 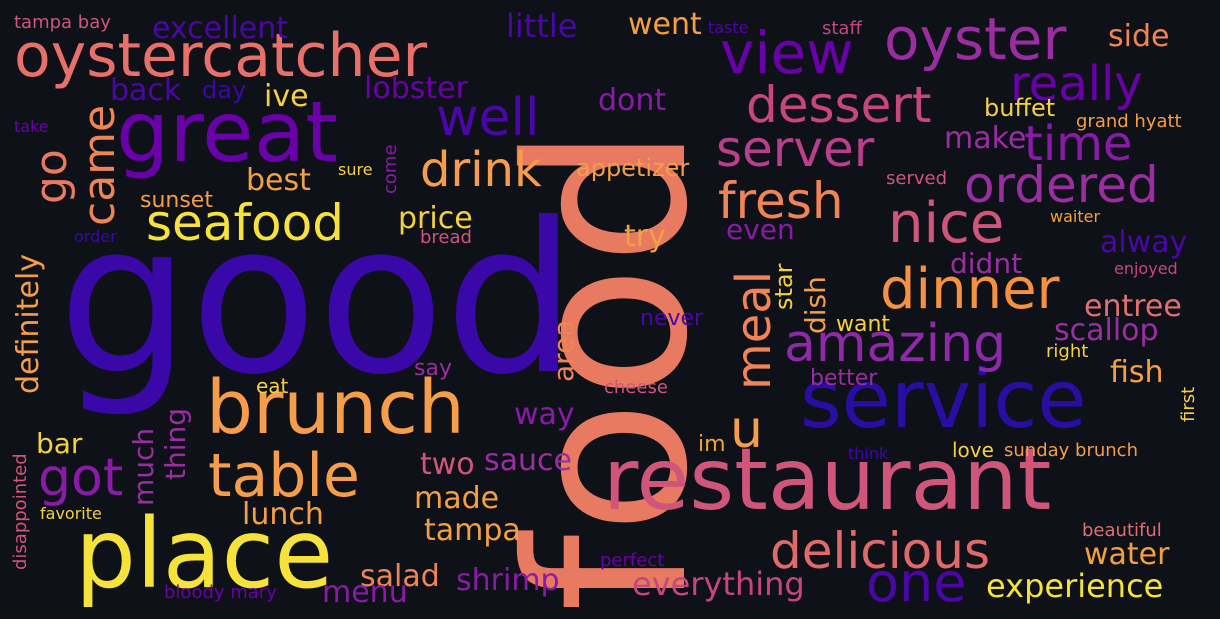 I want to click on word-came: came, so click(x=99, y=165).